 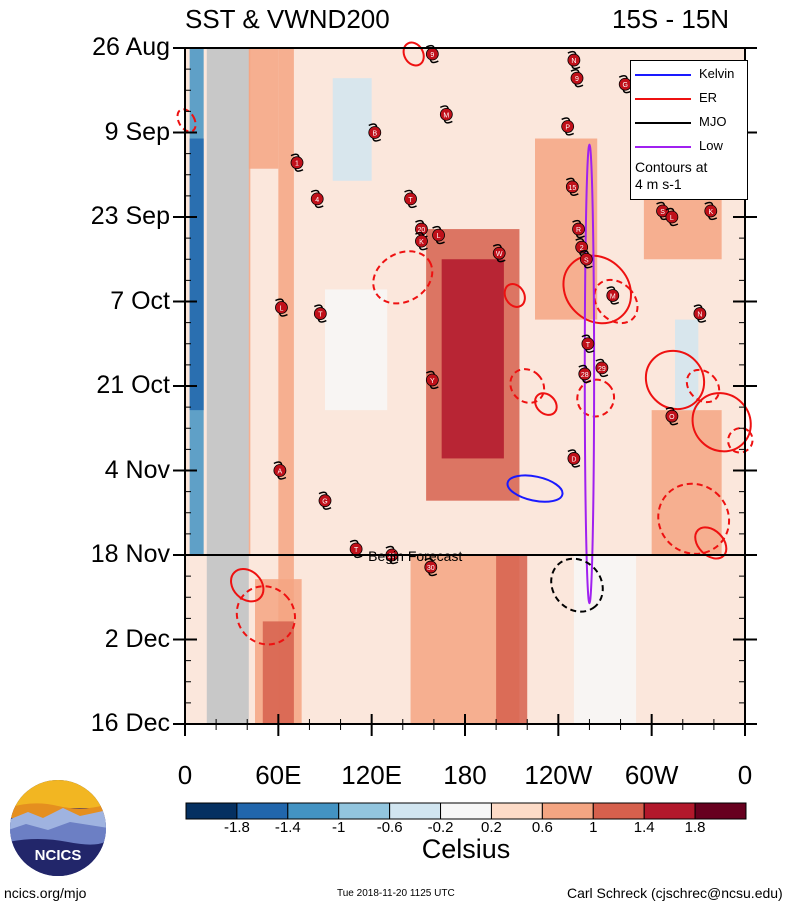 I want to click on storm-marker-label: G, so click(x=324, y=502).